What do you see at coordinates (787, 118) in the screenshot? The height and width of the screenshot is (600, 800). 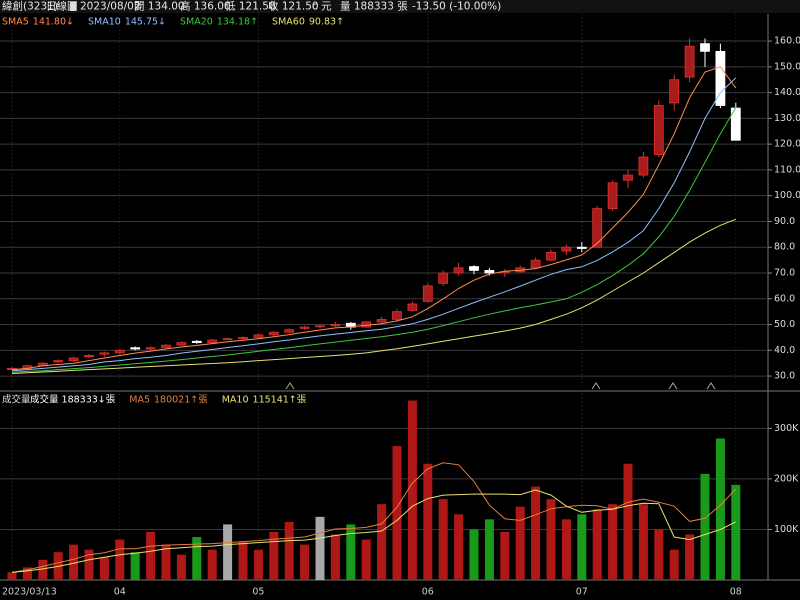 I see `y-tick-label: 130.0` at bounding box center [787, 118].